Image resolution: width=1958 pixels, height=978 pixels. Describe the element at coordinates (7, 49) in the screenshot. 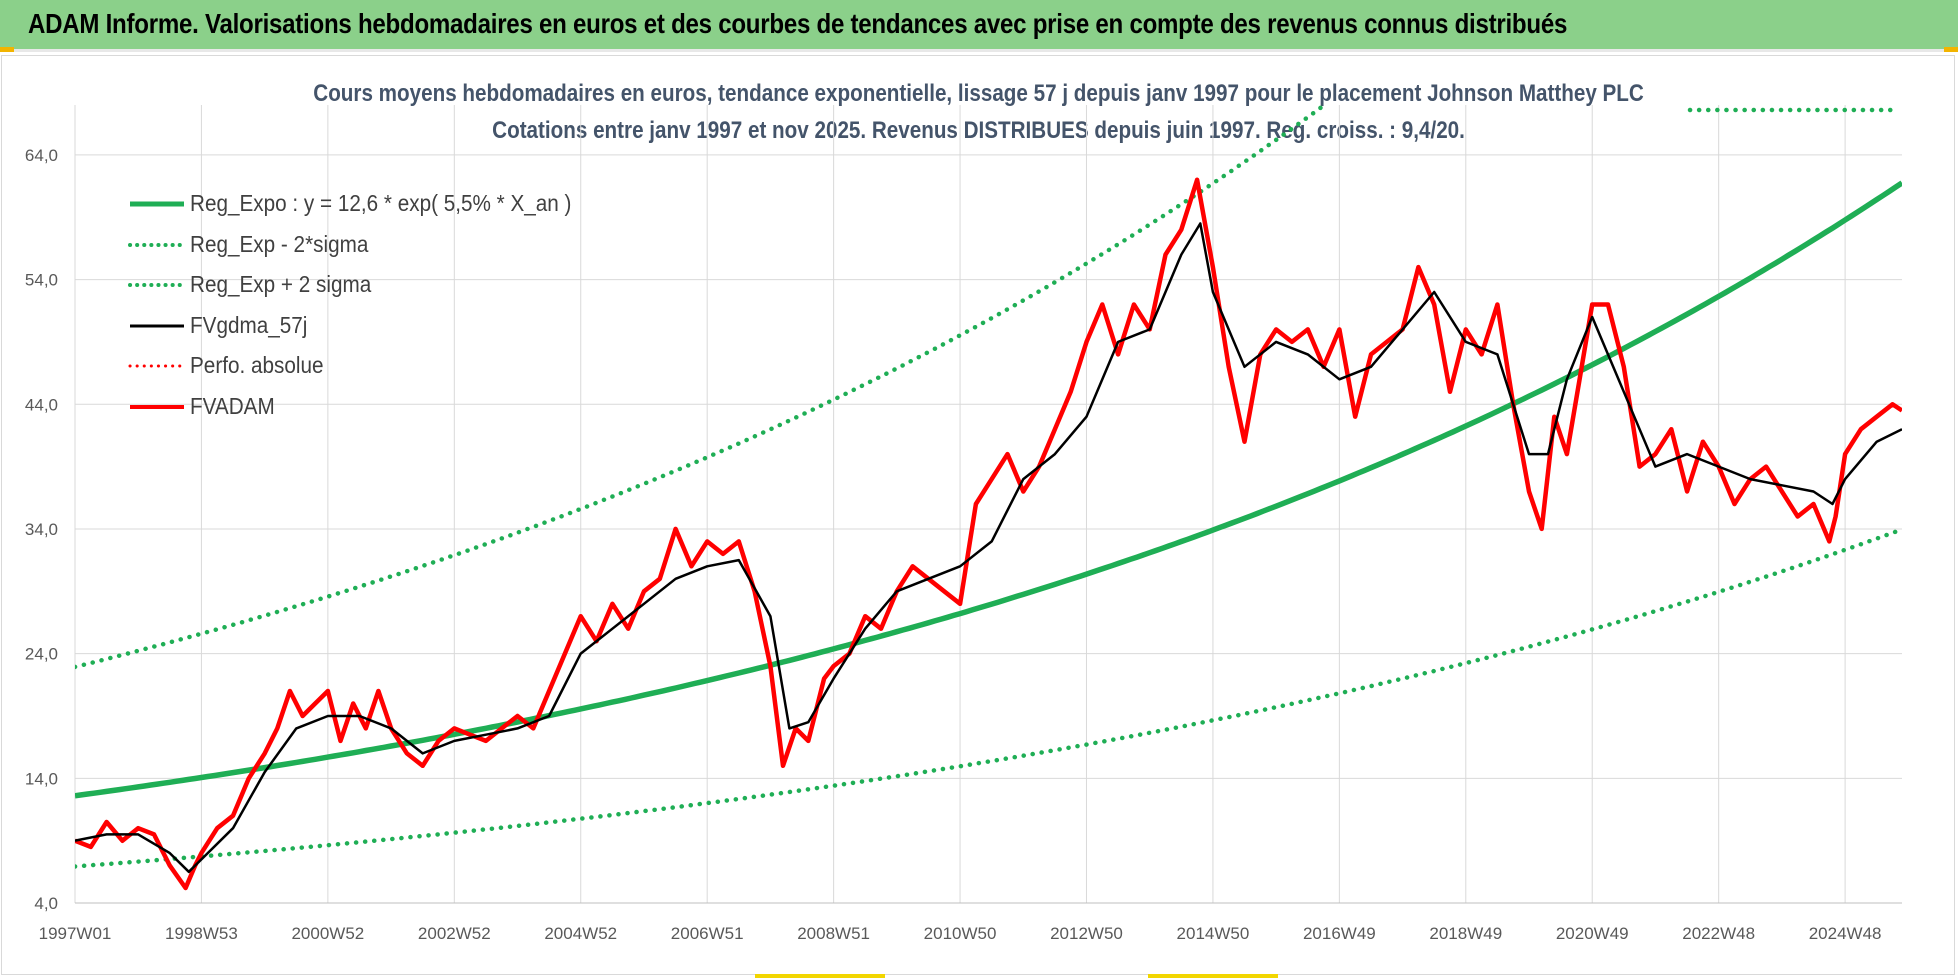

I see `banner-corner-left` at that location.